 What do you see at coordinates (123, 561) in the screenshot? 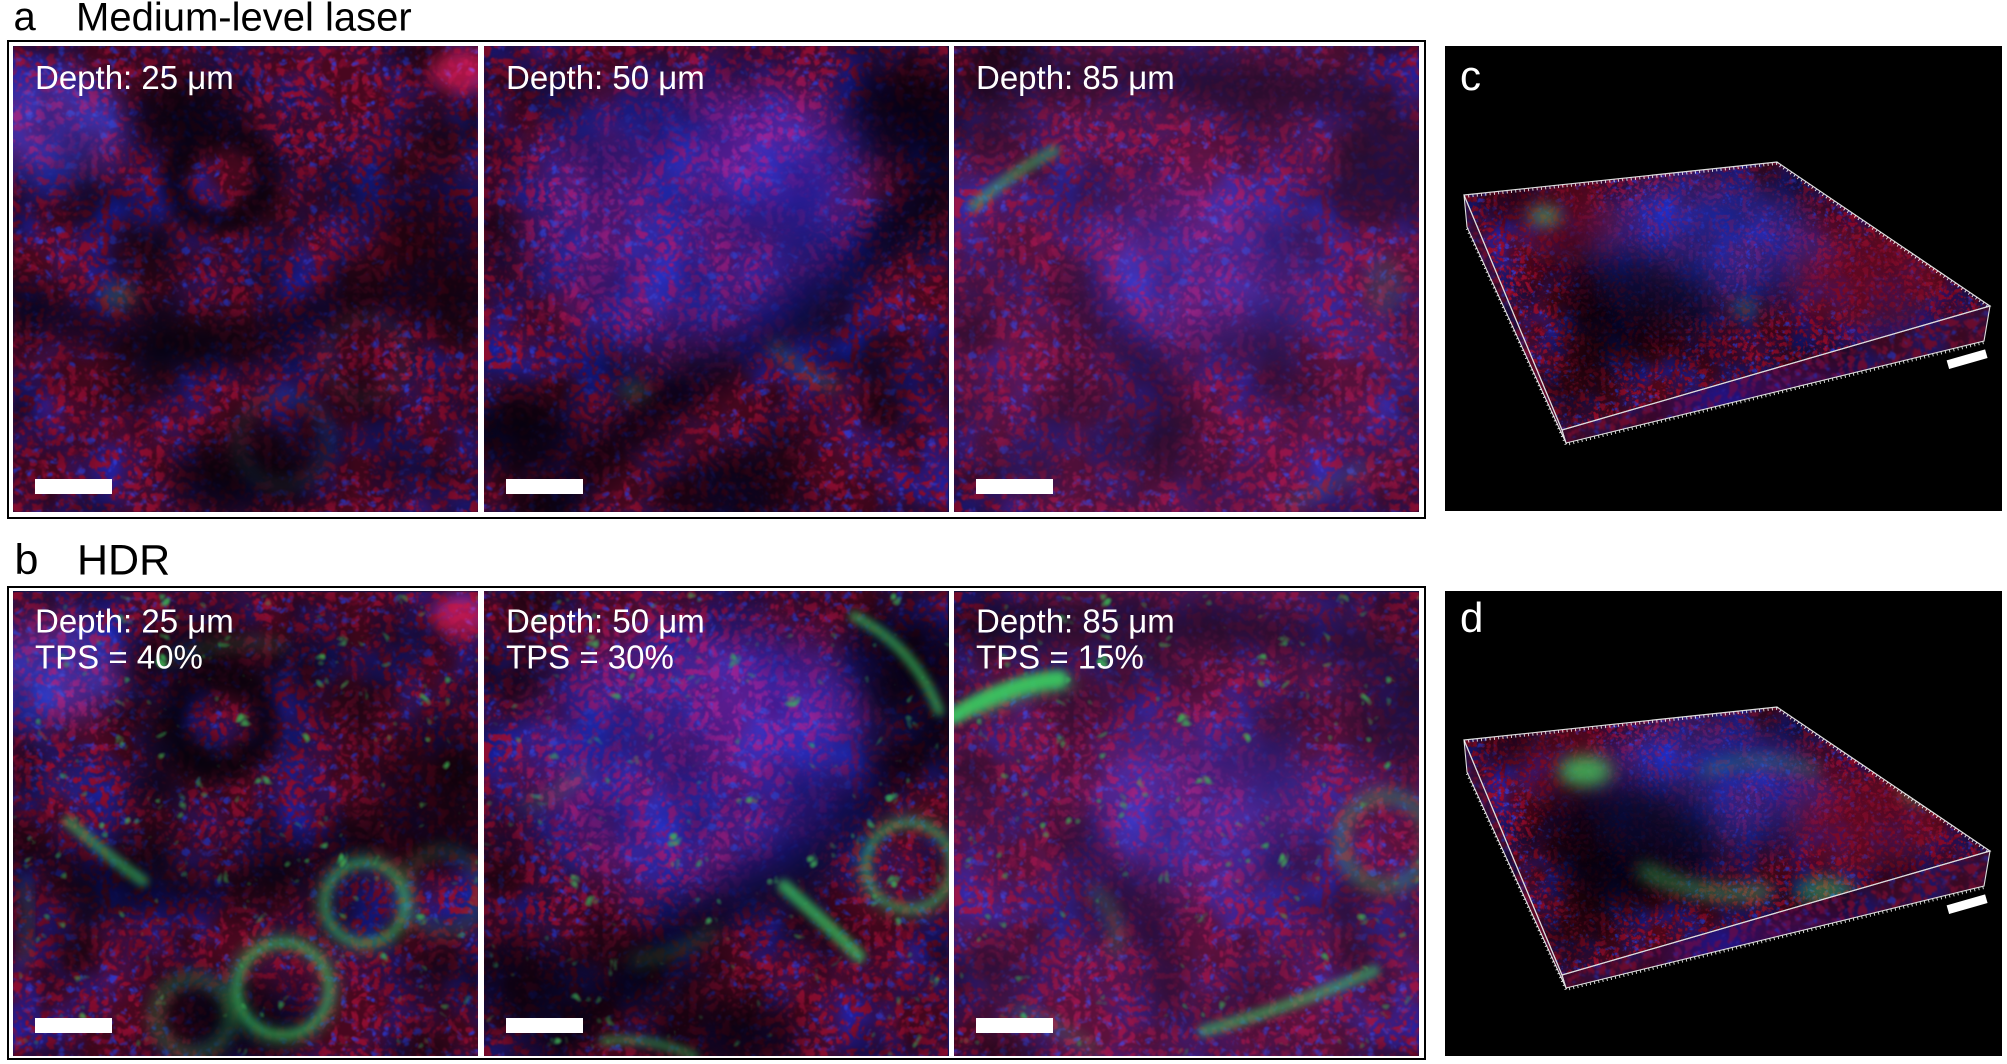
I see `svg-text: HDR` at bounding box center [123, 561].